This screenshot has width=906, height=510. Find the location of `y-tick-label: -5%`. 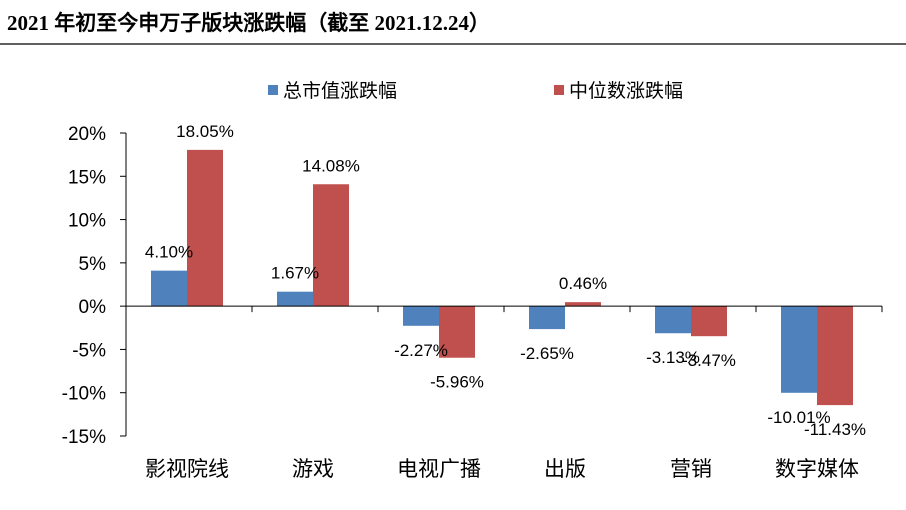

y-tick-label: -5% is located at coordinates (89, 350).